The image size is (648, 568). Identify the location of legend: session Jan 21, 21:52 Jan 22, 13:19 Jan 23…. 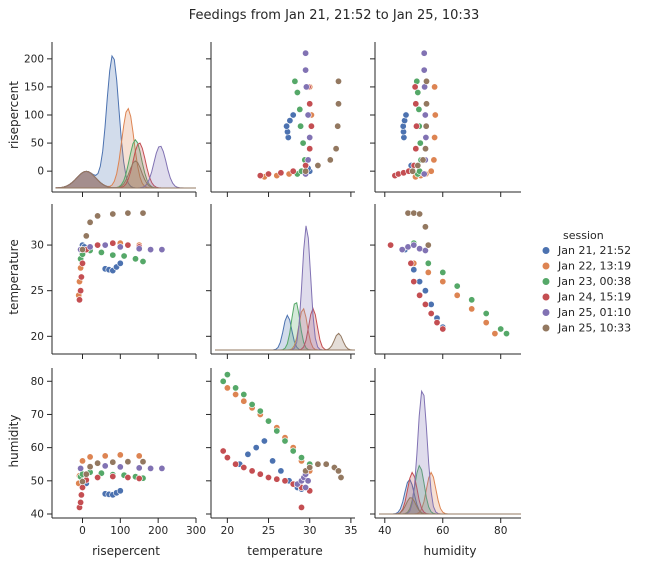
(586, 282).